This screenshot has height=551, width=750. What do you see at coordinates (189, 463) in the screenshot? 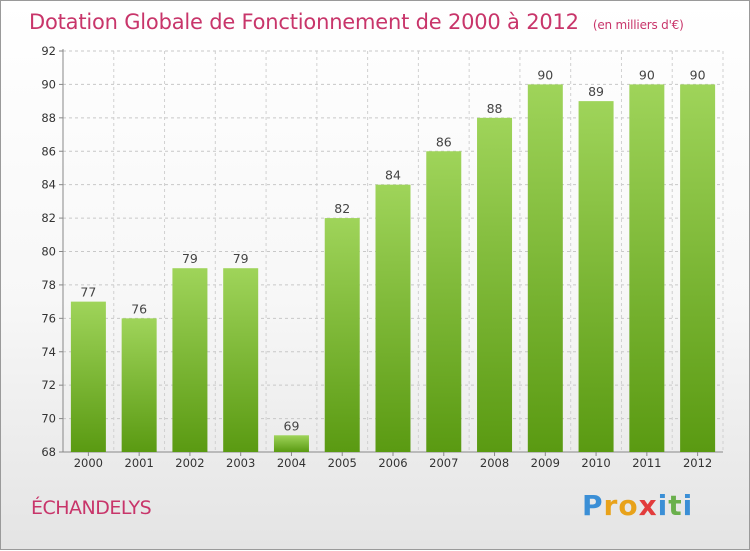
I see `x-tick-label: 2002` at bounding box center [189, 463].